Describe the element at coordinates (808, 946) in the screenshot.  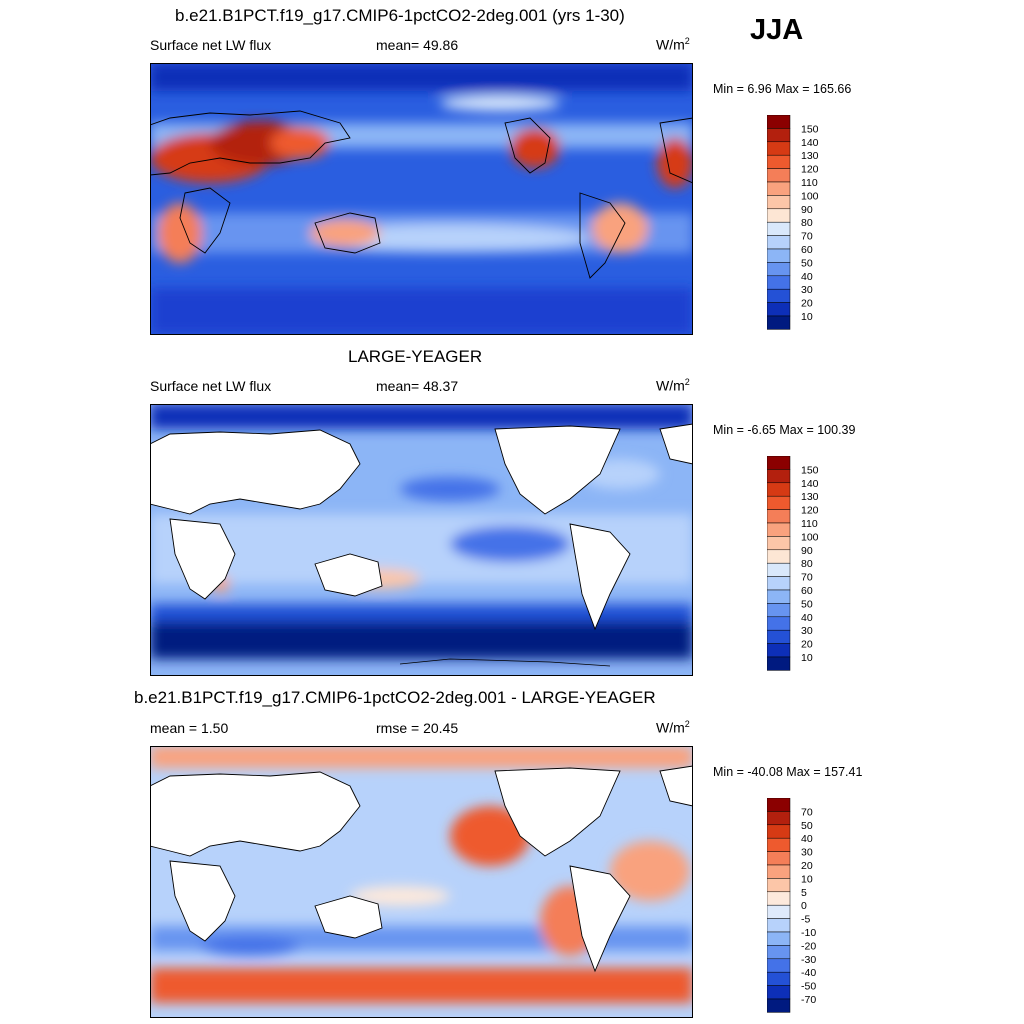
I see `colorbar-tick-label: -20` at that location.